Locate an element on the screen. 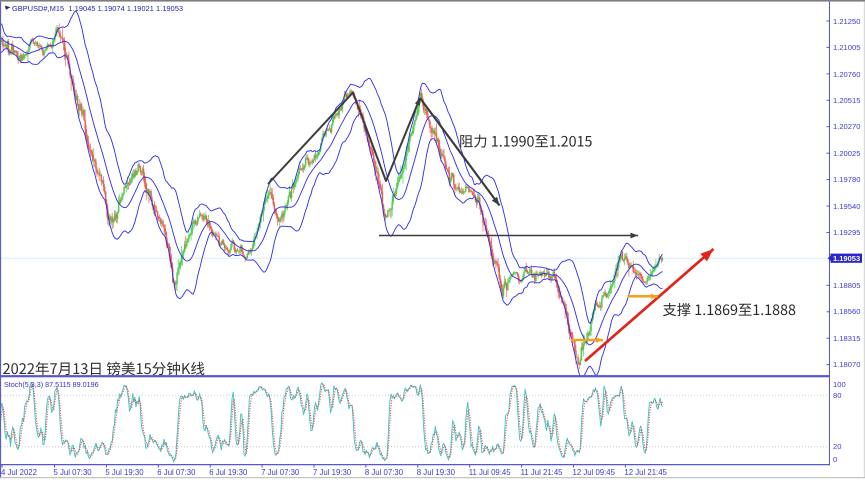 Image resolution: width=865 pixels, height=480 pixels. stoch-main-line is located at coordinates (332, 422).